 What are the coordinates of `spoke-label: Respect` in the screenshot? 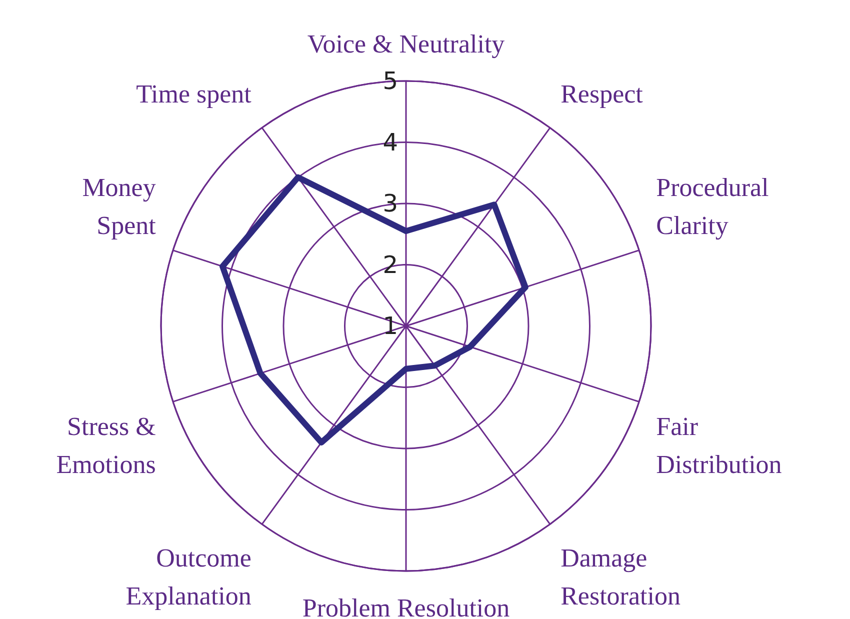 It's located at (602, 94).